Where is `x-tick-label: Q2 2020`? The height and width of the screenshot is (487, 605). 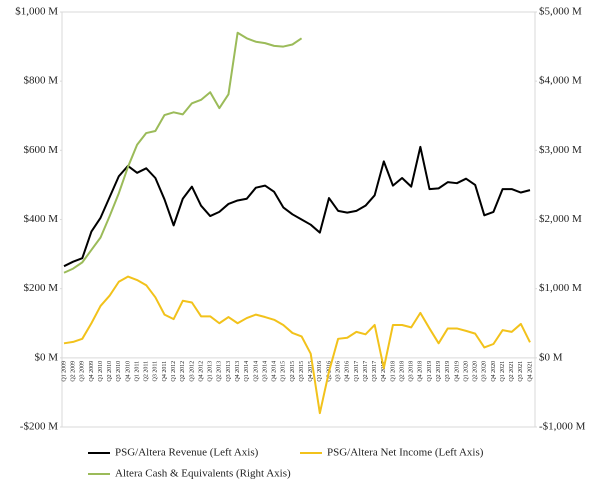 x-tick-label: Q2 2020 is located at coordinates (476, 371).